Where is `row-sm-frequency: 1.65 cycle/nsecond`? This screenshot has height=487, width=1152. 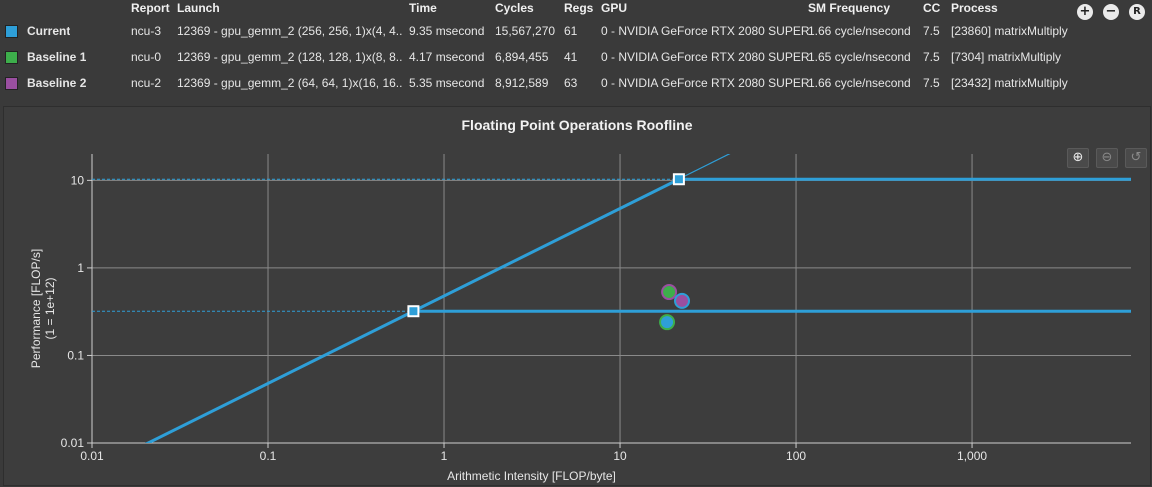
row-sm-frequency: 1.65 cycle/nsecond is located at coordinates (859, 57).